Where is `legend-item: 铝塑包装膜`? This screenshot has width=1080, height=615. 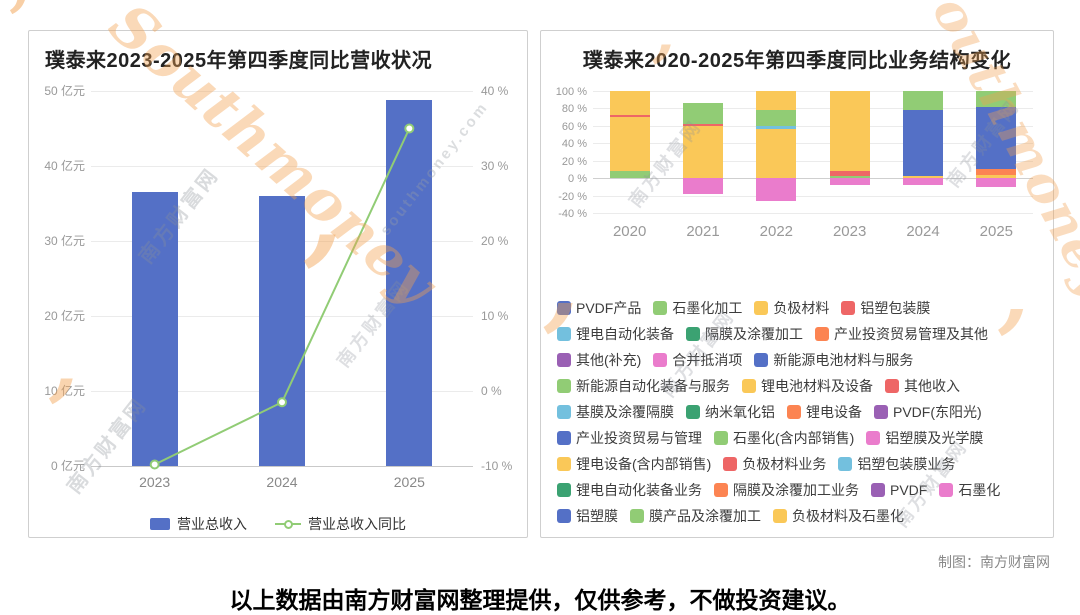
legend-item: 铝塑包装膜 is located at coordinates (885, 308).